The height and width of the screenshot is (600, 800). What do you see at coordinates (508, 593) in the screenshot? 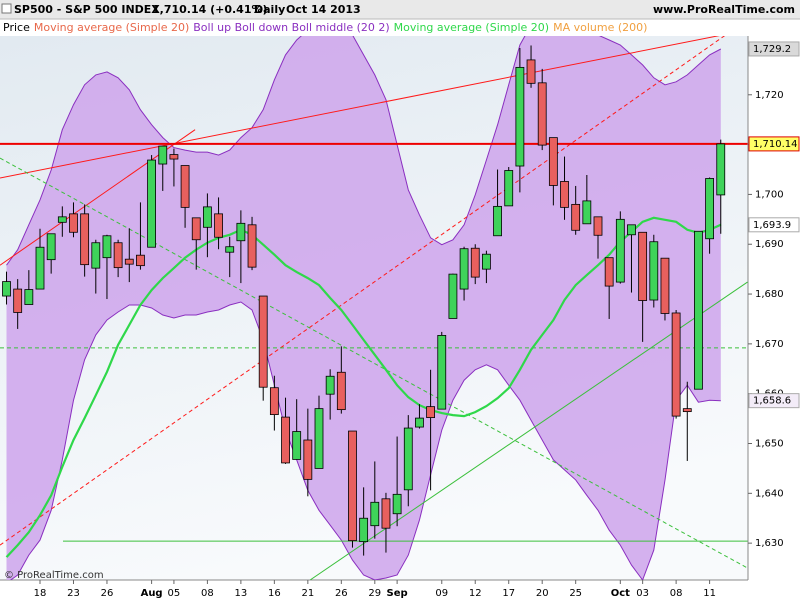
I see `x-tick-label: 17` at bounding box center [508, 593].